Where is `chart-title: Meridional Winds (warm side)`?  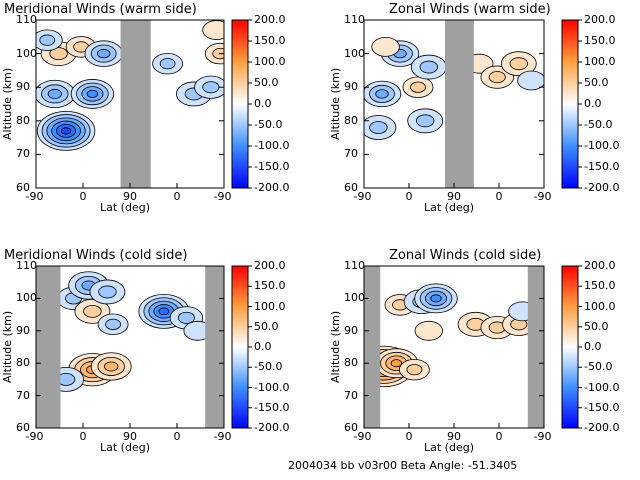
chart-title: Meridional Winds (warm side) is located at coordinates (100, 9).